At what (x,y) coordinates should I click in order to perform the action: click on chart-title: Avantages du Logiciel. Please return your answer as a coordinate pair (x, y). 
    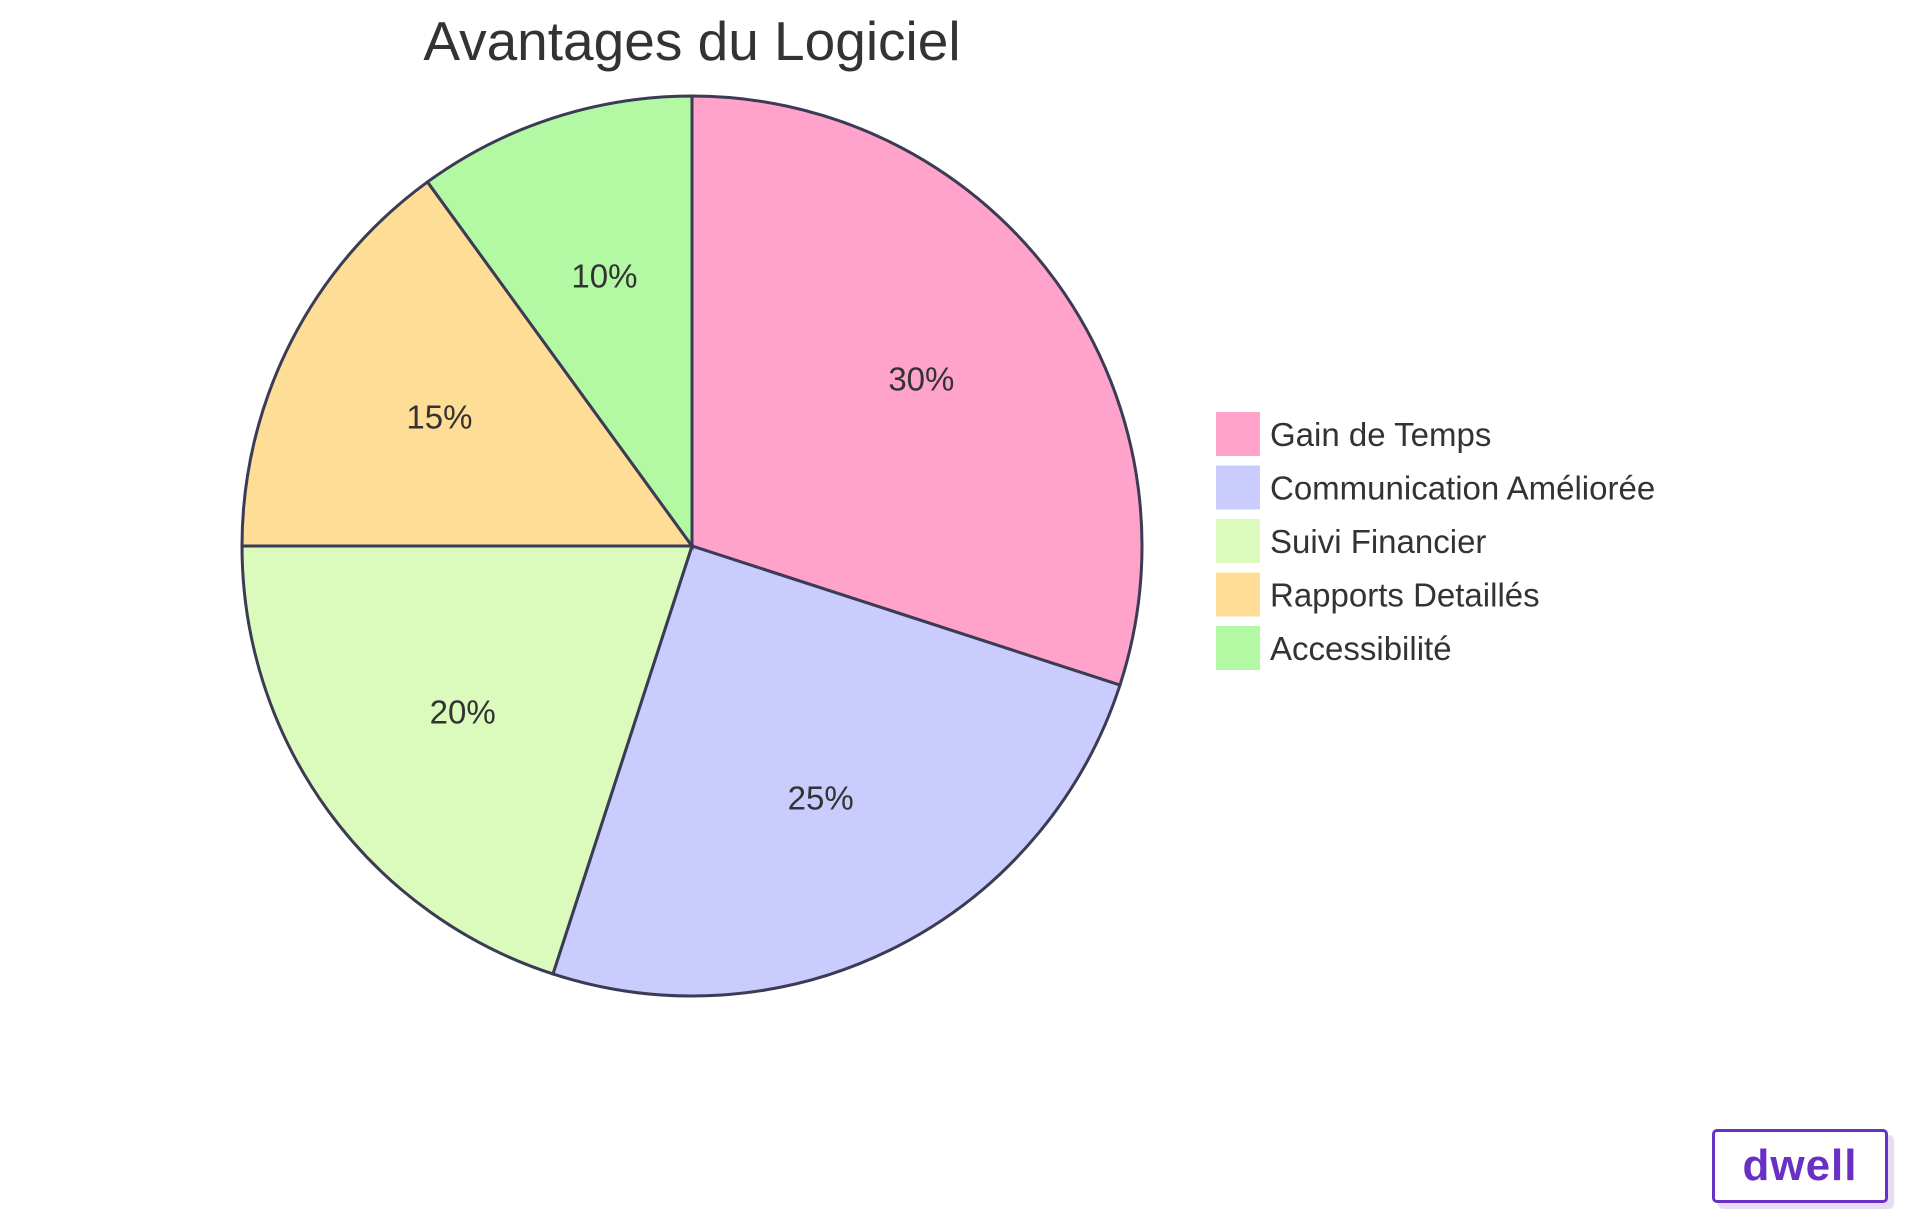
    Looking at the image, I should click on (691, 41).